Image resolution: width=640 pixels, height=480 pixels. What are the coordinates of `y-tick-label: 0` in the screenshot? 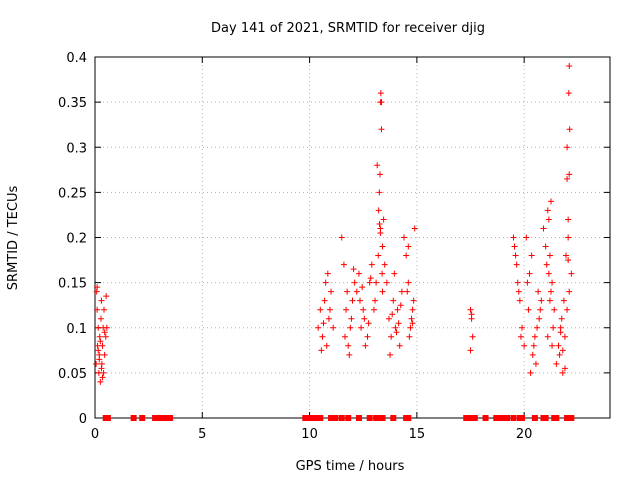 It's located at (83, 419).